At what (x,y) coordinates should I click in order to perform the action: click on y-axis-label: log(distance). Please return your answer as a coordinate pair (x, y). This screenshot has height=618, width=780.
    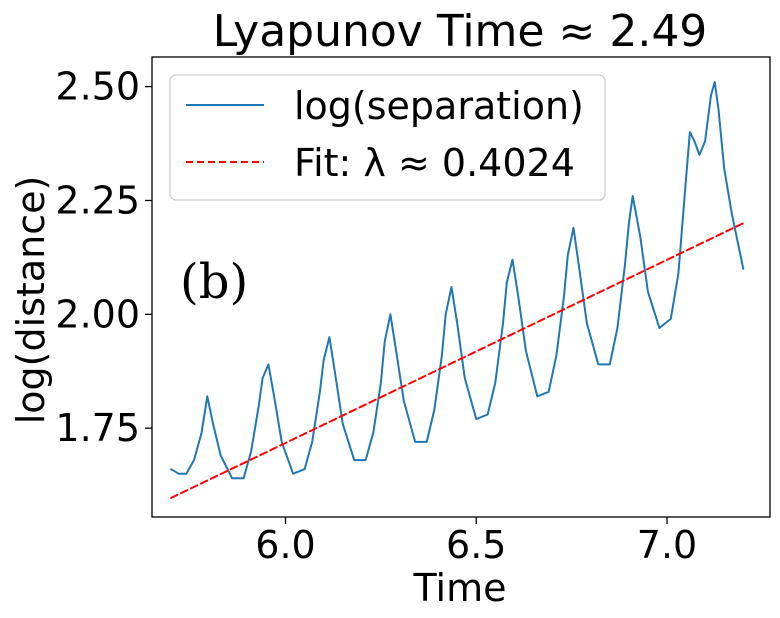
    Looking at the image, I should click on (31, 300).